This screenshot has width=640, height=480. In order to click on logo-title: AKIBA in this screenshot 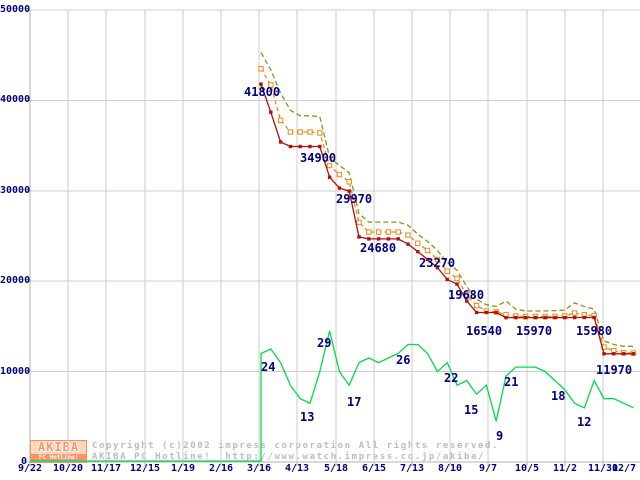, I will do `click(58, 447)`.